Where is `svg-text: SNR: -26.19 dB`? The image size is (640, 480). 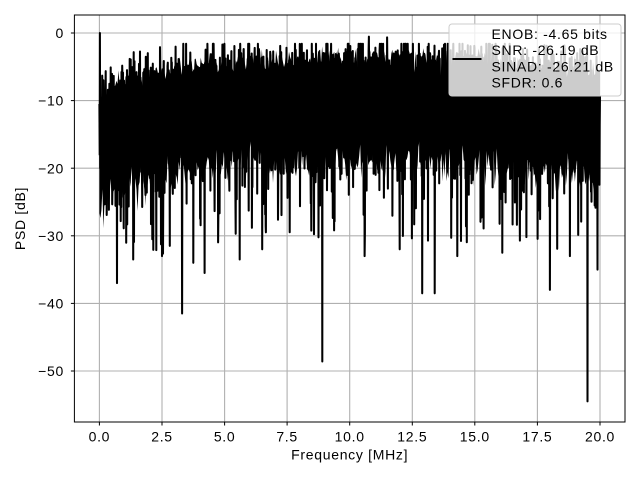 svg-text: SNR: -26.19 dB is located at coordinates (546, 50).